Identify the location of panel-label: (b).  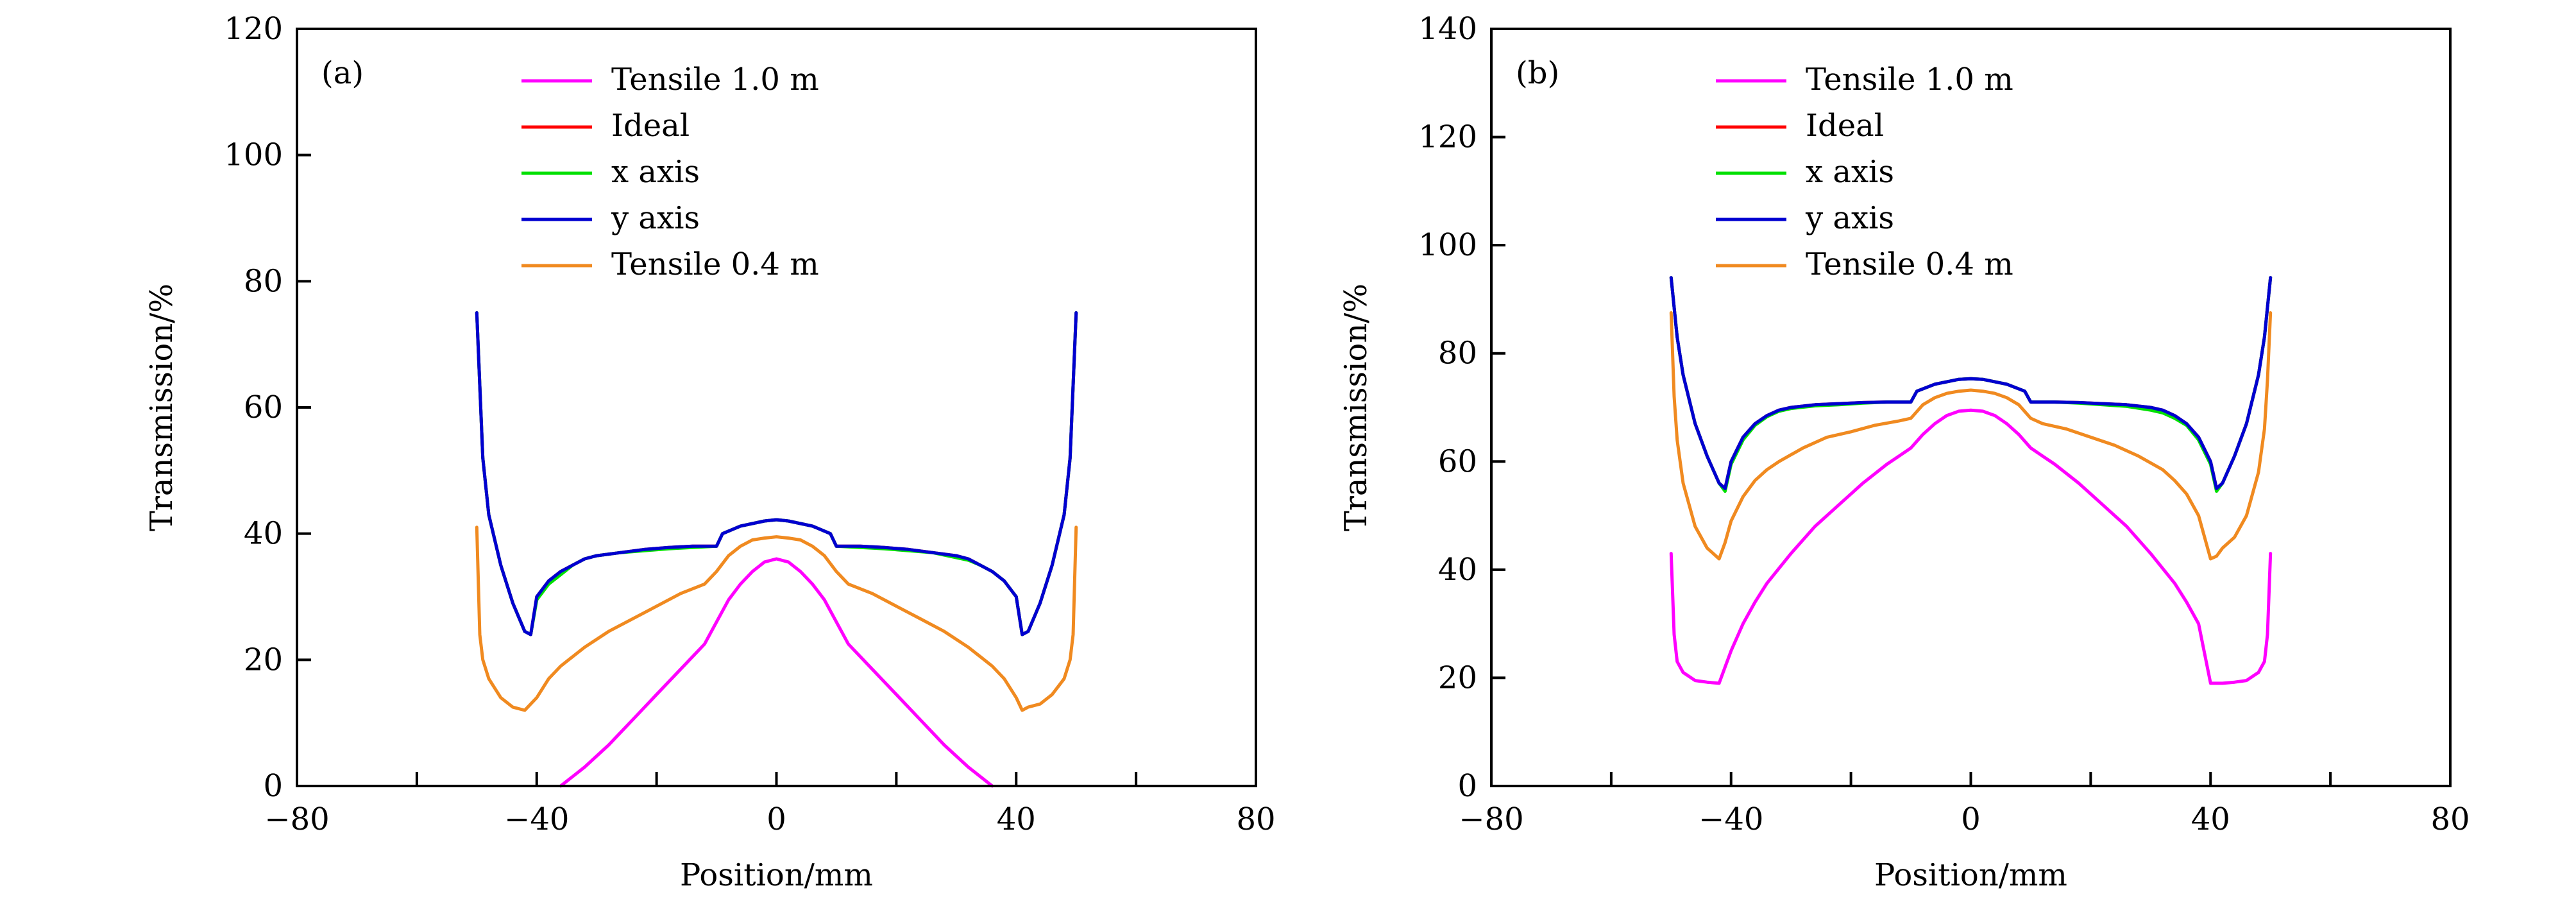
(1537, 73).